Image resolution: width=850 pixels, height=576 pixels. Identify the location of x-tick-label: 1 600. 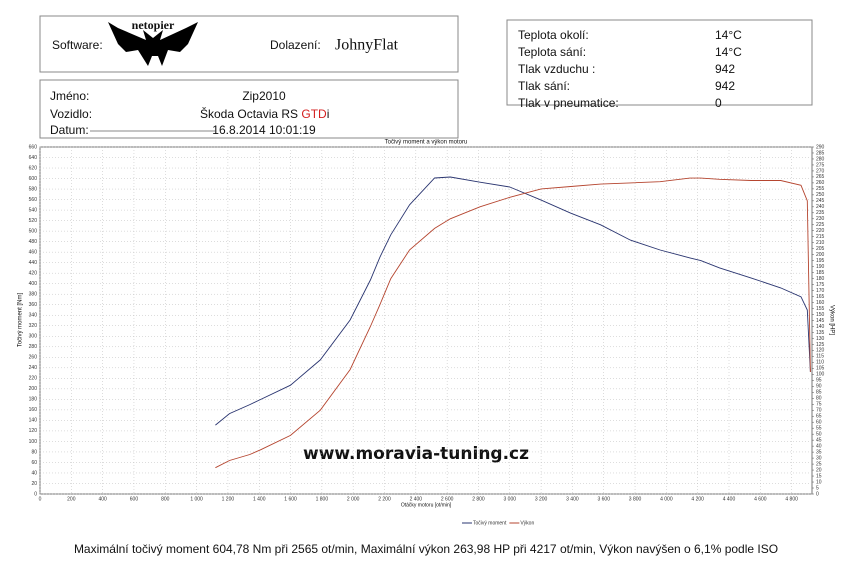
(290, 499).